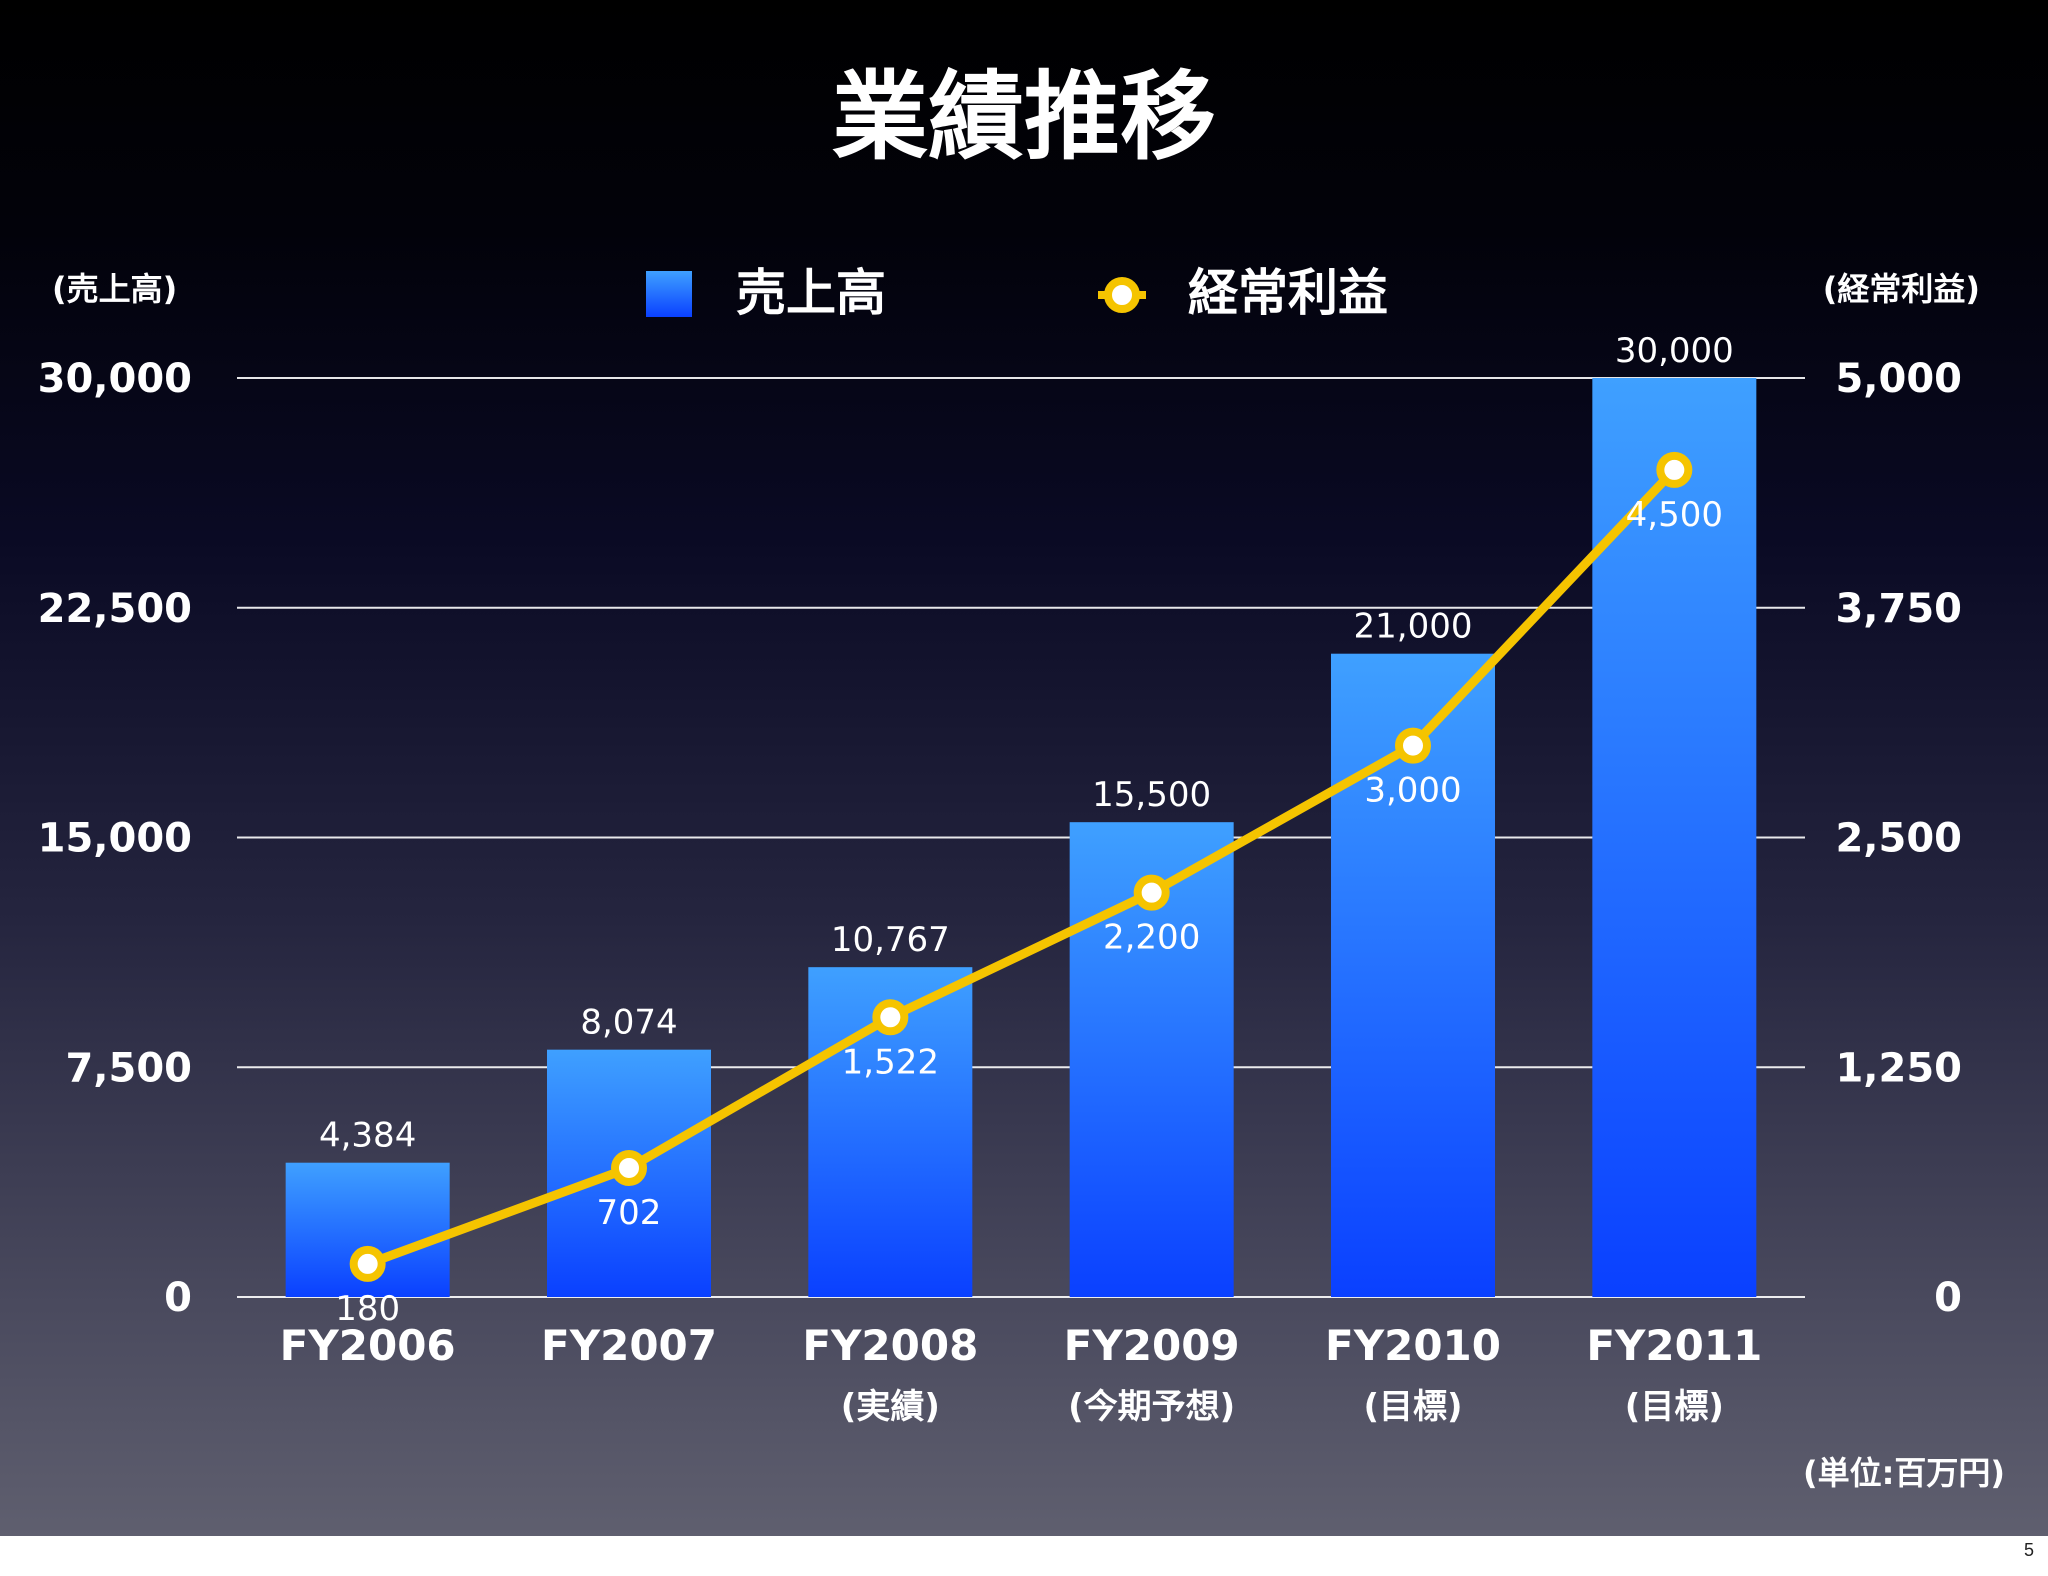 Image resolution: width=2048 pixels, height=1576 pixels. I want to click on left-tick-label: 30,000, so click(115, 379).